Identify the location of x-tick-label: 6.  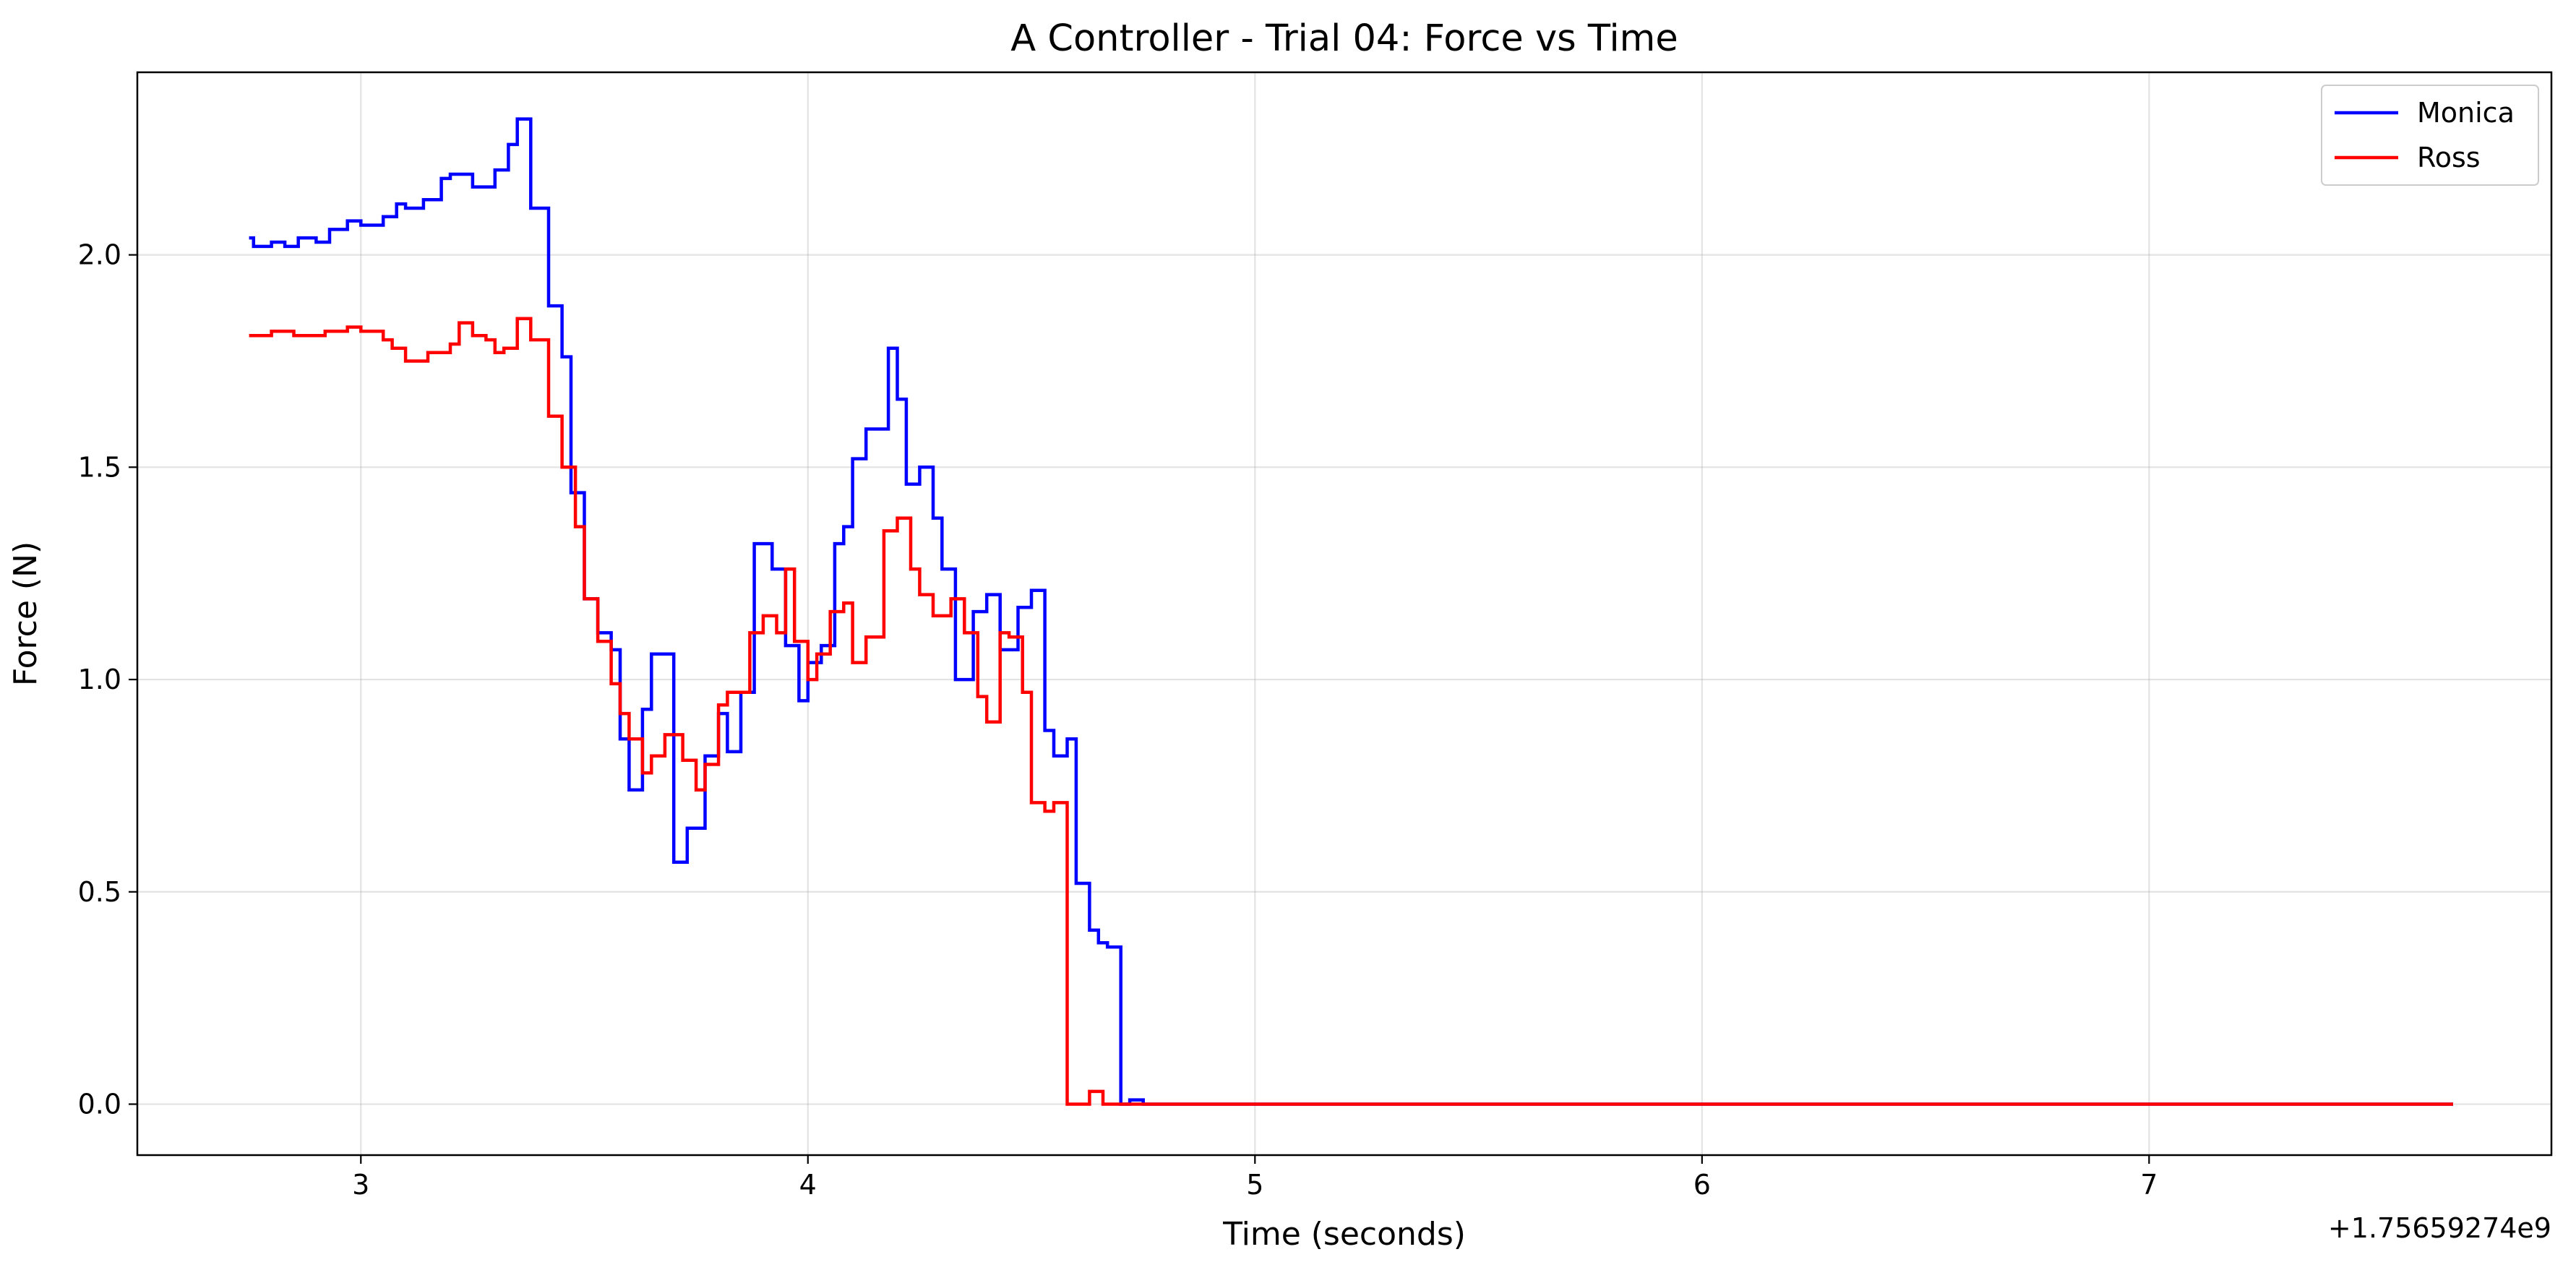
(1702, 1185).